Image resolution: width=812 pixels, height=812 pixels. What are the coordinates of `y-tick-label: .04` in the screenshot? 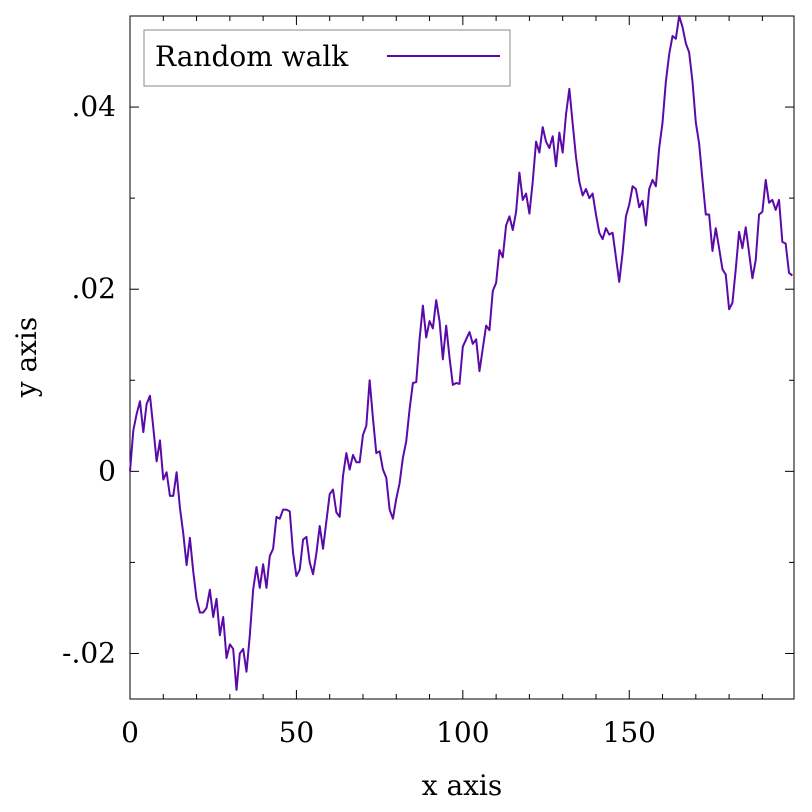 It's located at (93, 106).